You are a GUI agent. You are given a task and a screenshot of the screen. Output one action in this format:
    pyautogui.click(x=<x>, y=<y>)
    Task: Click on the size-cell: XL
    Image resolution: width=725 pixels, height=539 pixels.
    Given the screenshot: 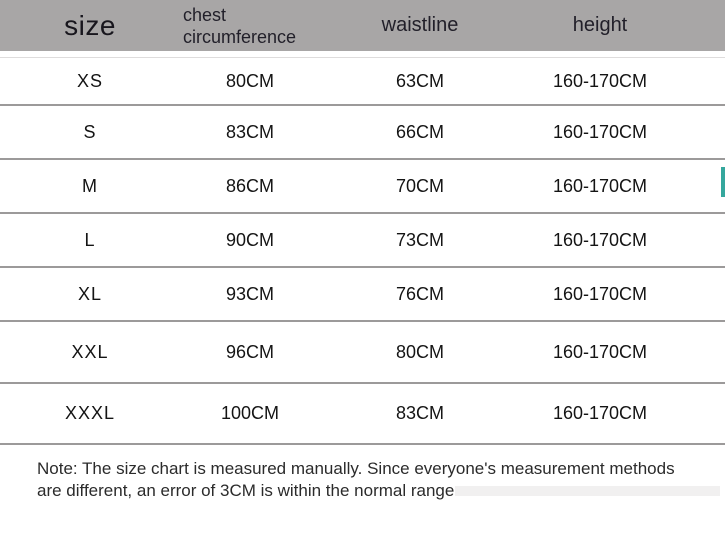 What is the action you would take?
    pyautogui.click(x=90, y=293)
    